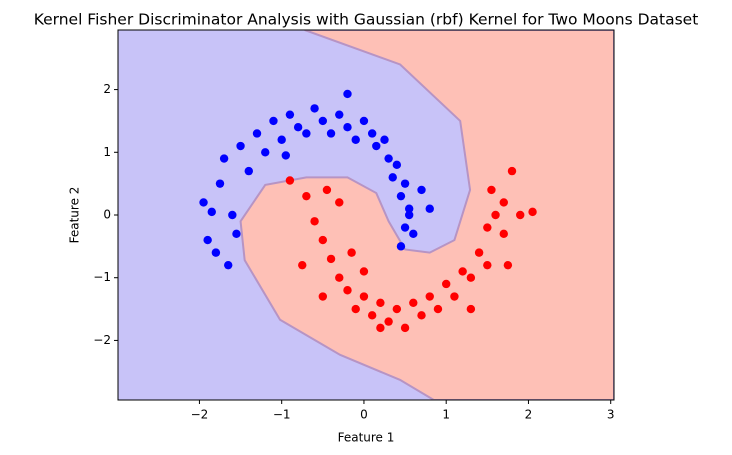 This screenshot has width=732, height=455. I want to click on x-tick-label: −1, so click(282, 415).